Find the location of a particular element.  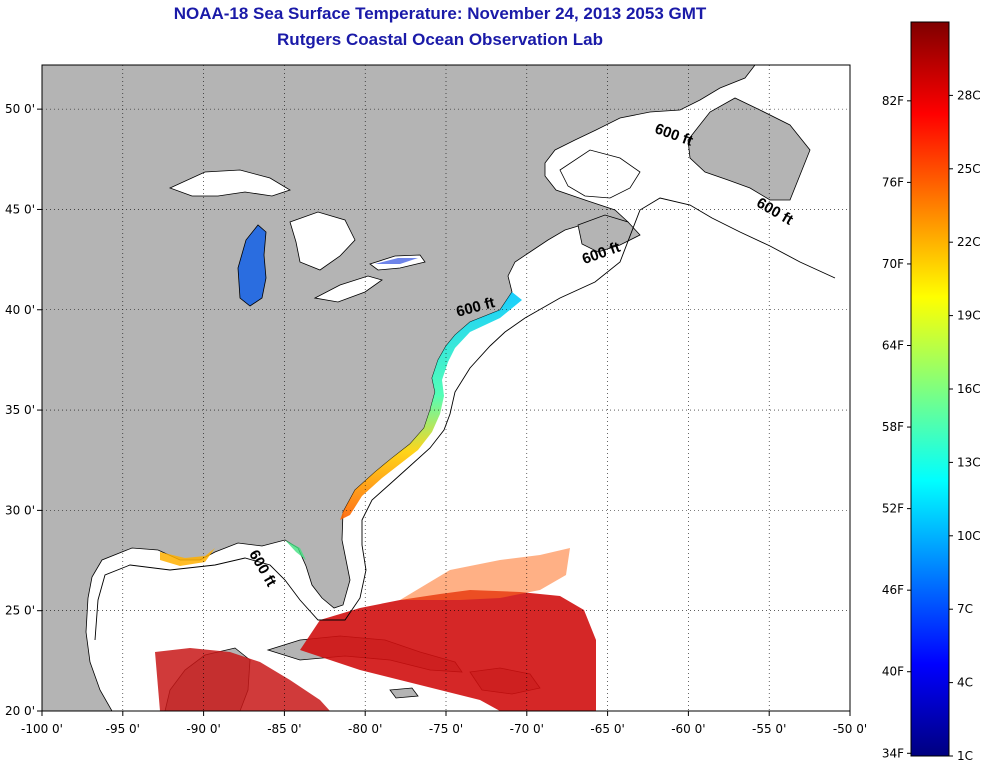

colorbar-f-label: 64F is located at coordinates (893, 346).